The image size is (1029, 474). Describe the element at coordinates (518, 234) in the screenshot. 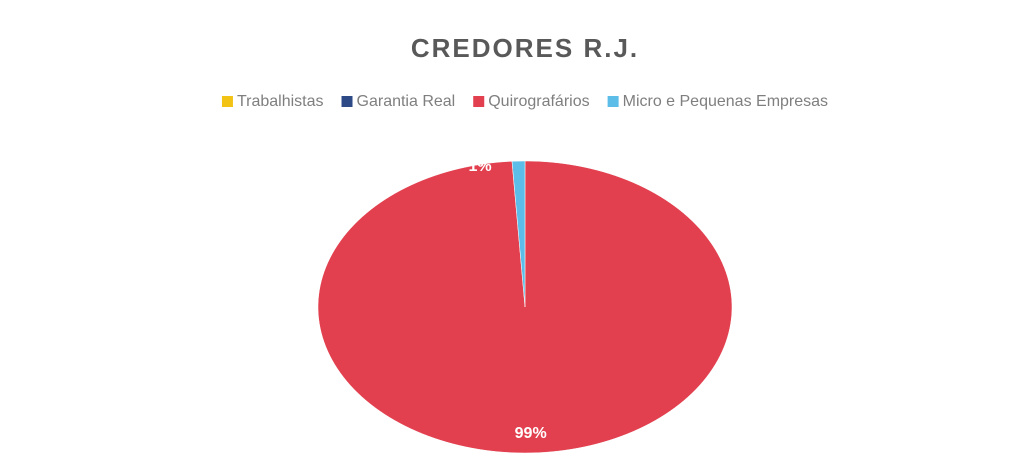

I see `pie-slice` at that location.